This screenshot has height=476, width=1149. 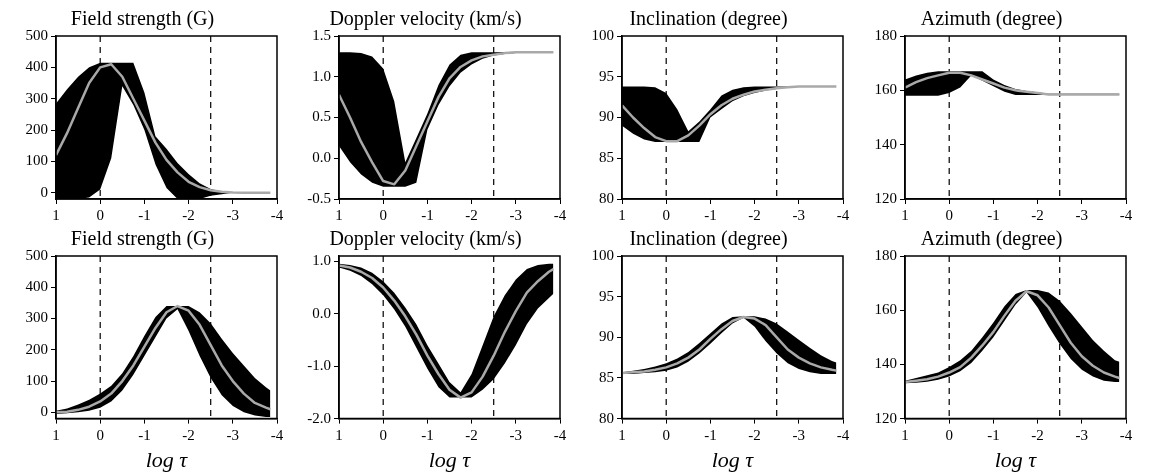 I want to click on y-tick-label: -0.5, so click(x=319, y=197).